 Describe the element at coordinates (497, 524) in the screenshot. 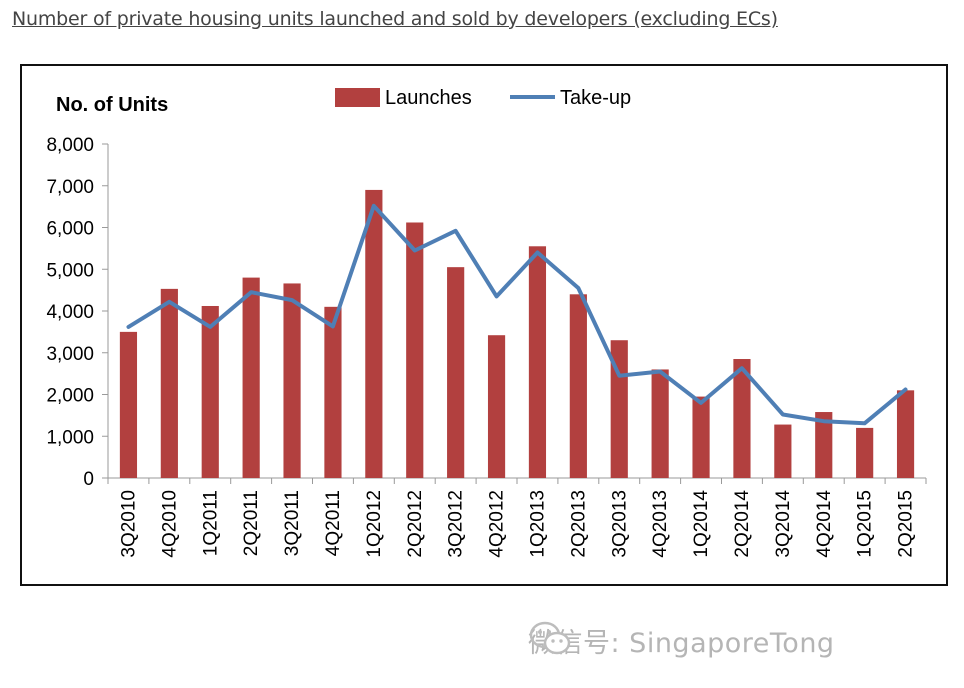

I see `x-tick-label: 4Q2012` at that location.